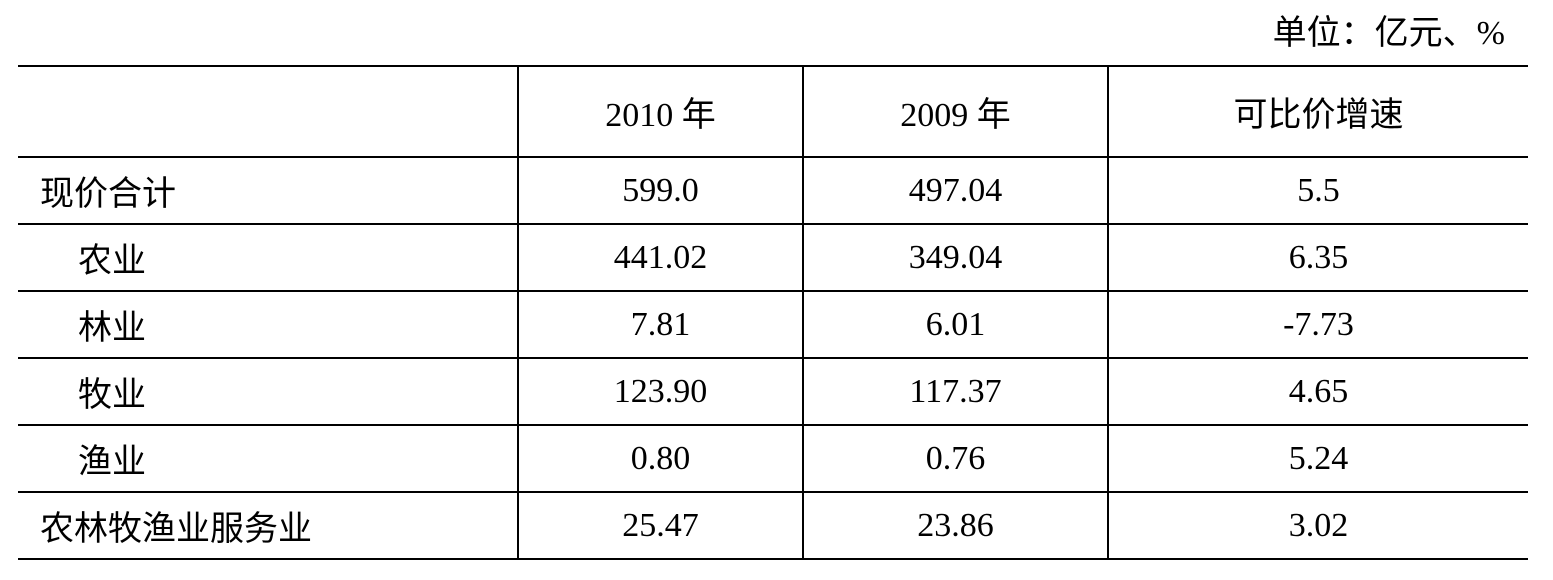 The height and width of the screenshot is (580, 1553). Describe the element at coordinates (268, 111) in the screenshot. I see `header-cell-label` at that location.